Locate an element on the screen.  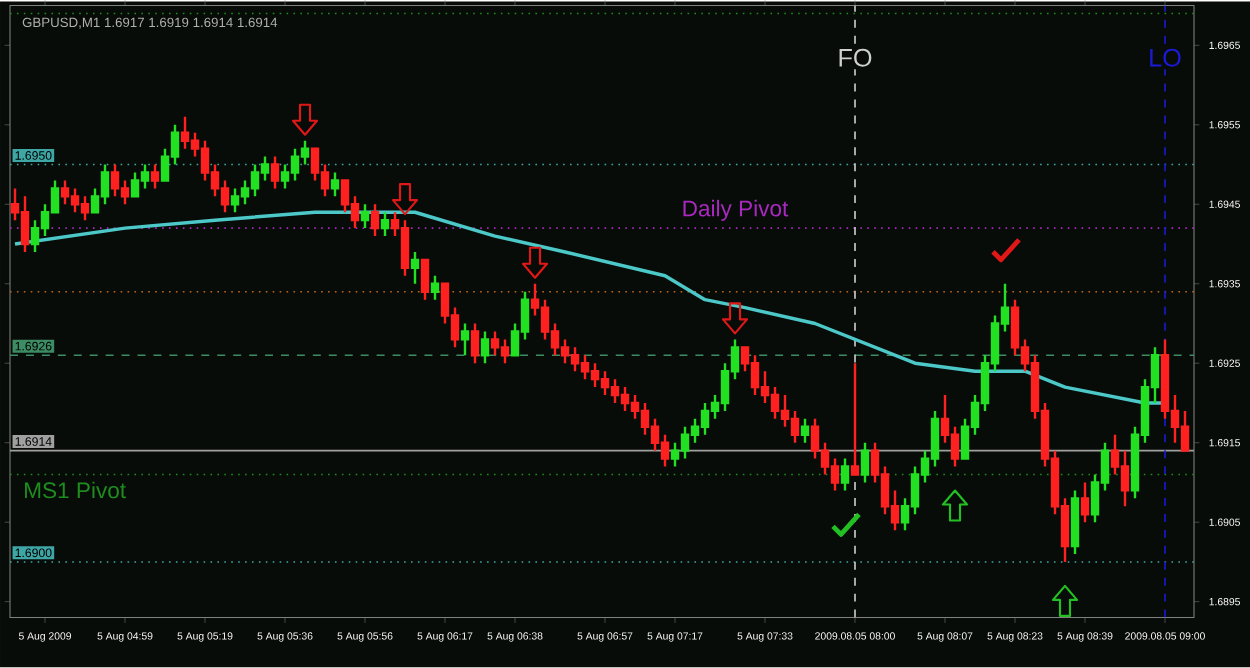
ref-line-label: Daily Pivot is located at coordinates (736, 211).